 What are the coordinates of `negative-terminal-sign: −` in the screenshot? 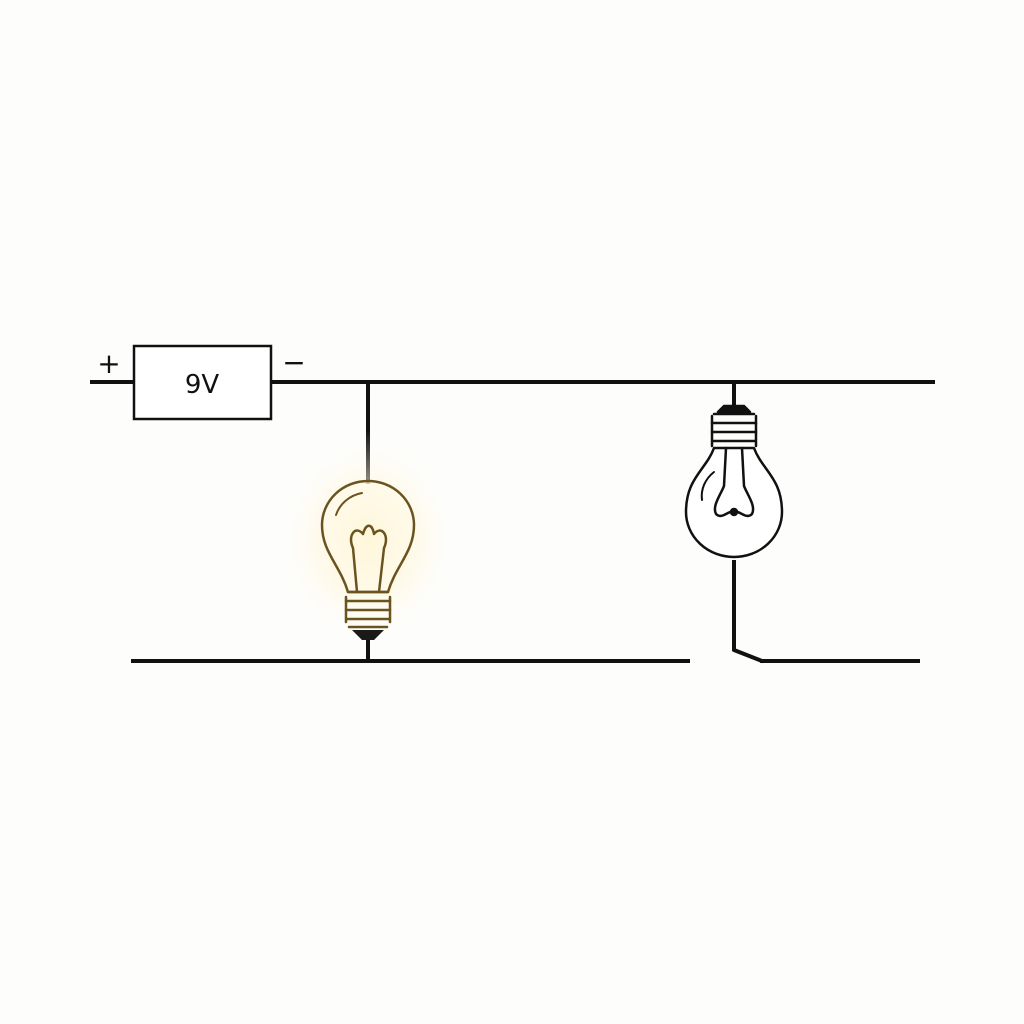 It's located at (293, 362).